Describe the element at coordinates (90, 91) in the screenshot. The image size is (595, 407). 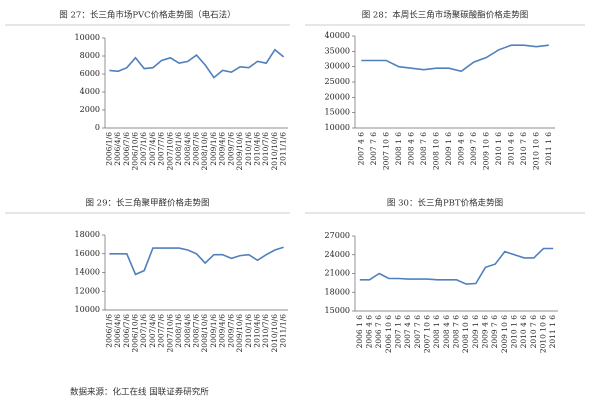
I see `y-tick-label: 4000` at that location.